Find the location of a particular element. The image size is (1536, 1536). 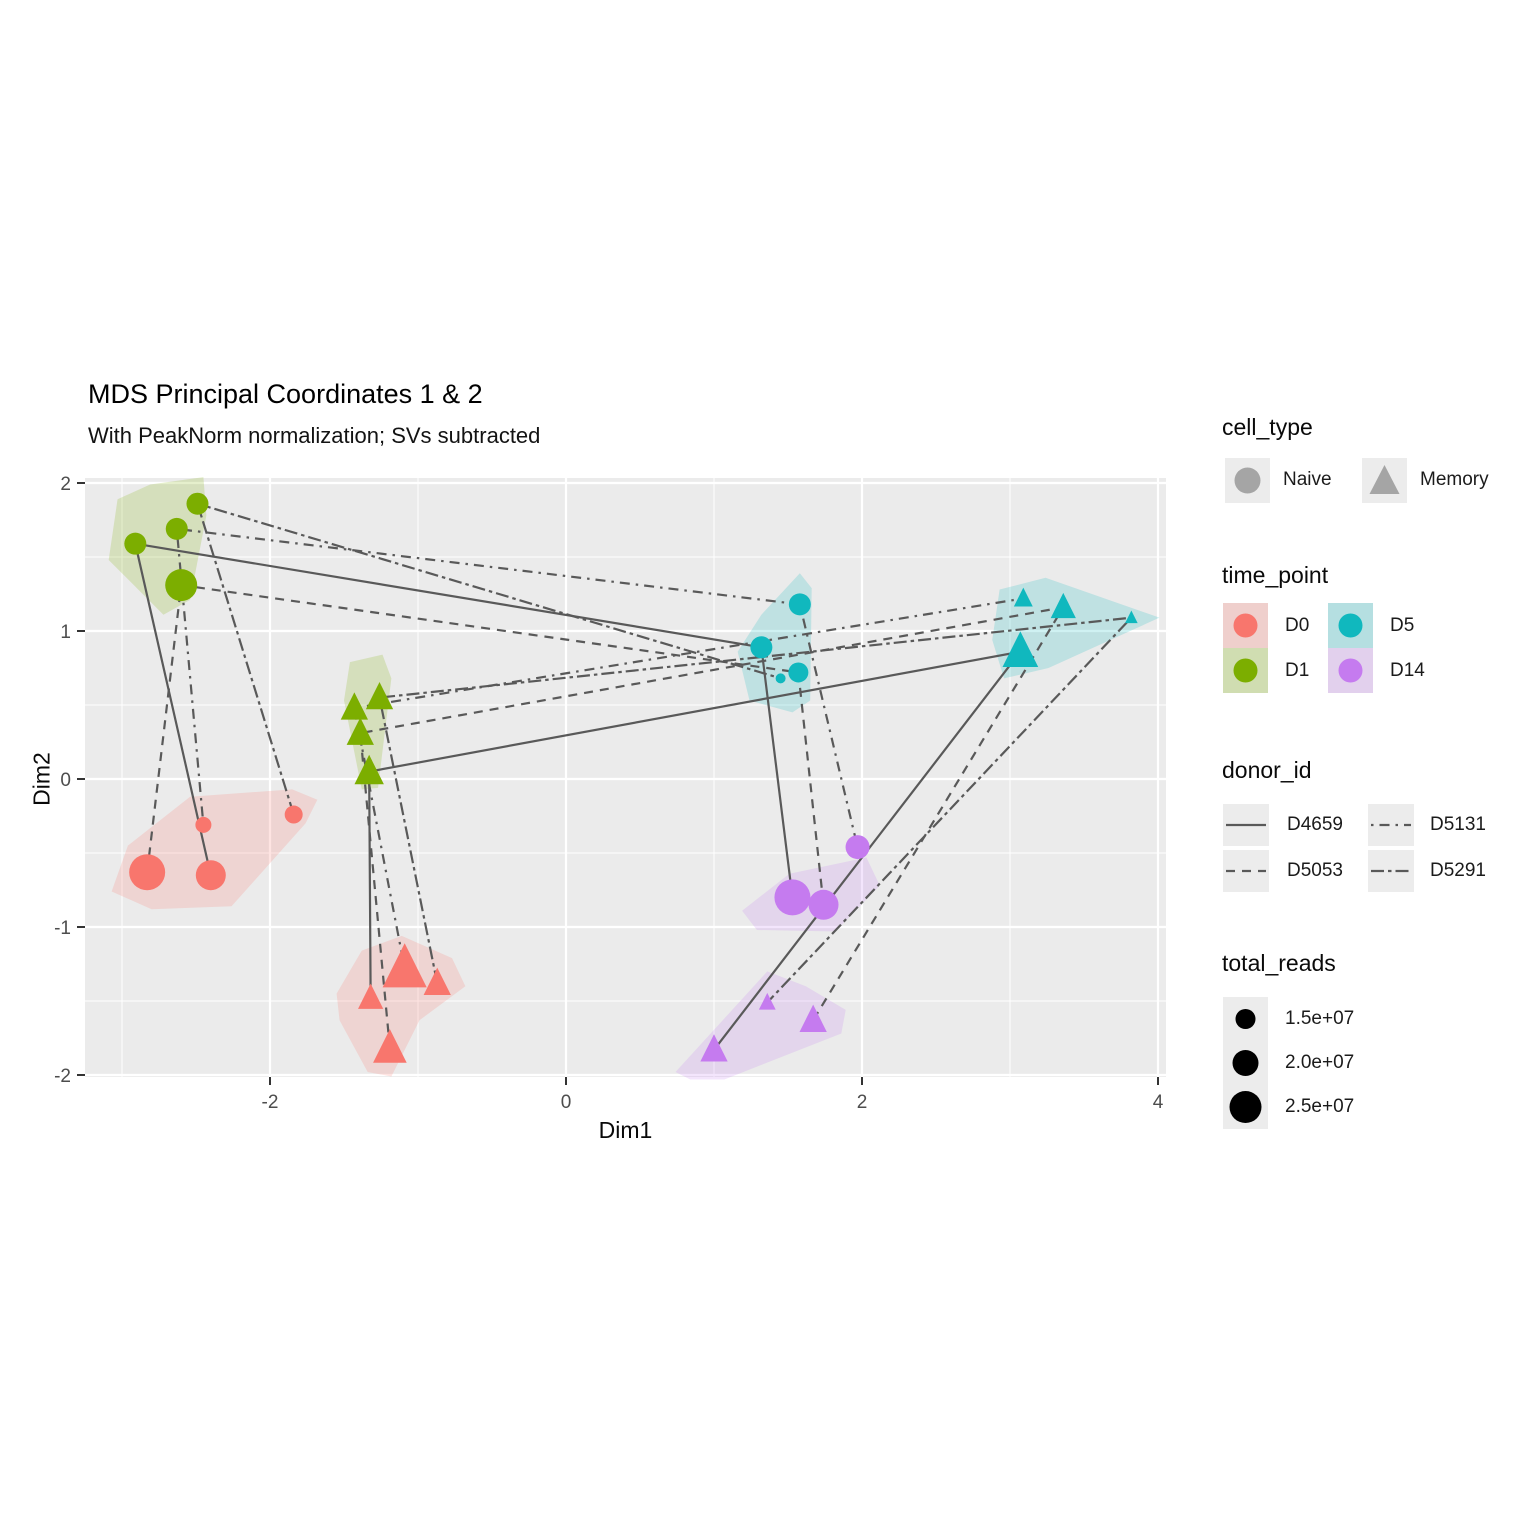

point-D4659-Memory-D14 is located at coordinates (714, 1048).